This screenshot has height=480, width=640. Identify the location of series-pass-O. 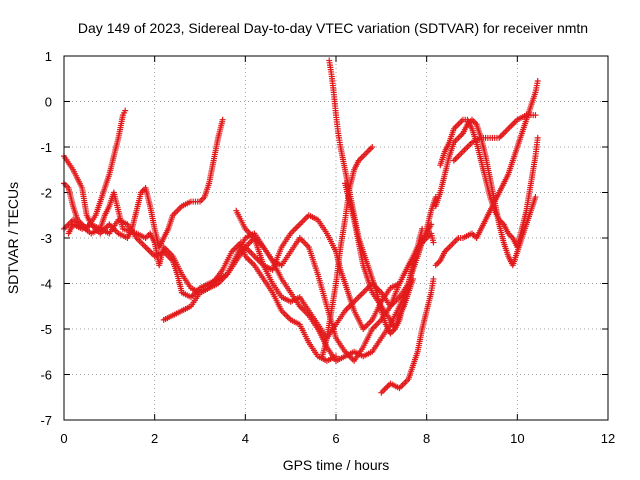
(494, 138).